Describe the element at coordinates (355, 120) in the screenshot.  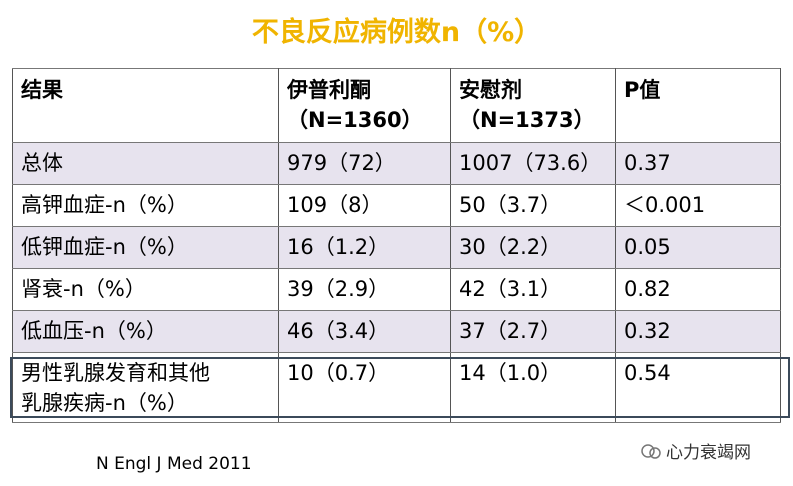
I see `cell-line: （N=1360）` at that location.